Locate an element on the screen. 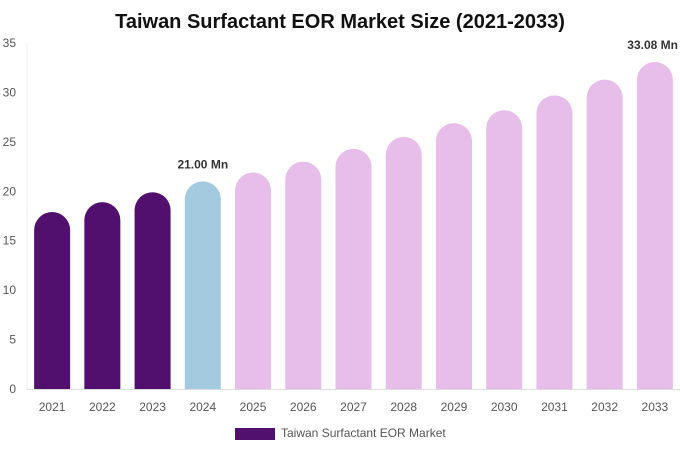 This screenshot has width=680, height=450. bar-2033 is located at coordinates (654, 225).